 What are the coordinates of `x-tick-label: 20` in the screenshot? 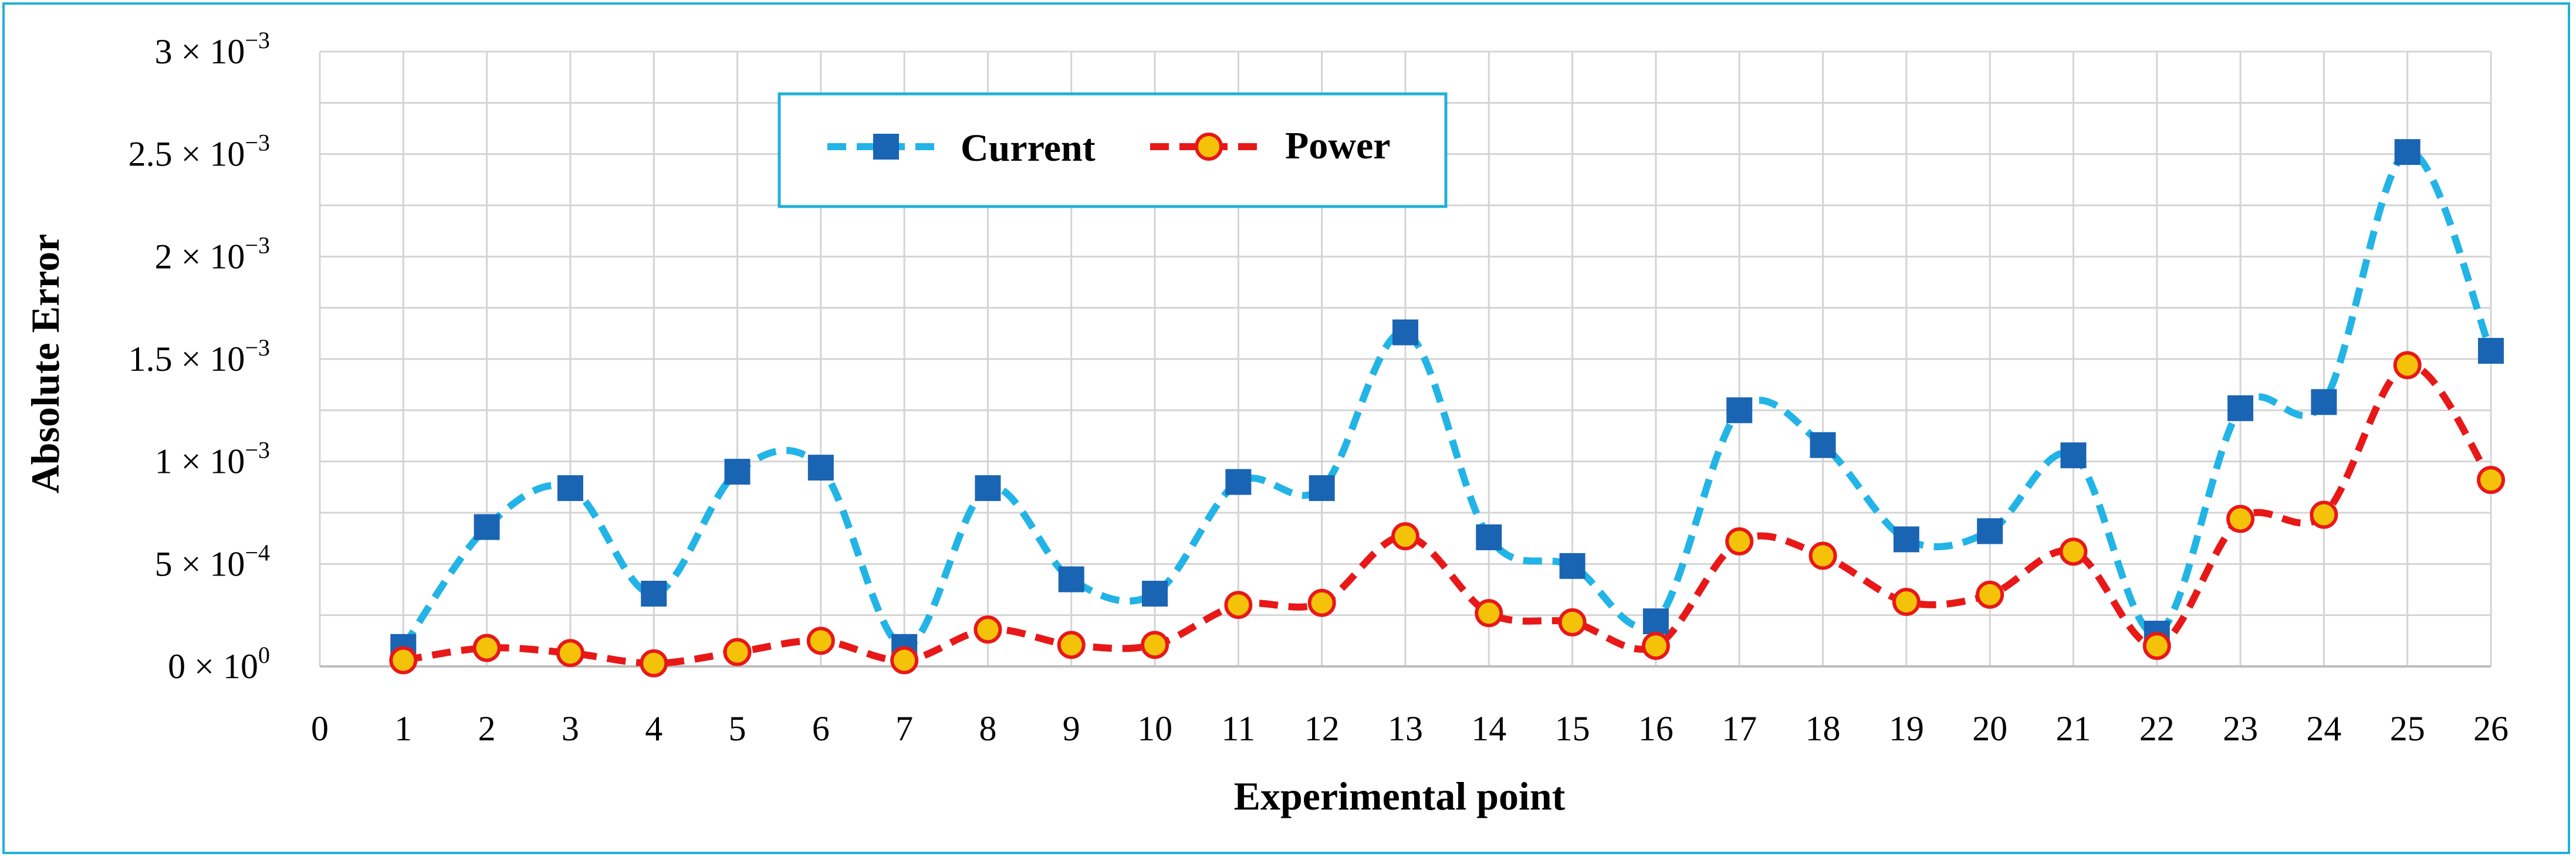 It's located at (1989, 728).